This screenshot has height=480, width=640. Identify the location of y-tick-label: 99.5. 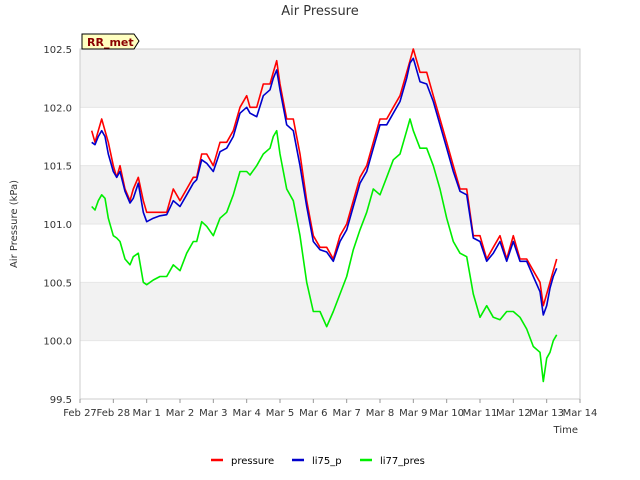
(61, 400).